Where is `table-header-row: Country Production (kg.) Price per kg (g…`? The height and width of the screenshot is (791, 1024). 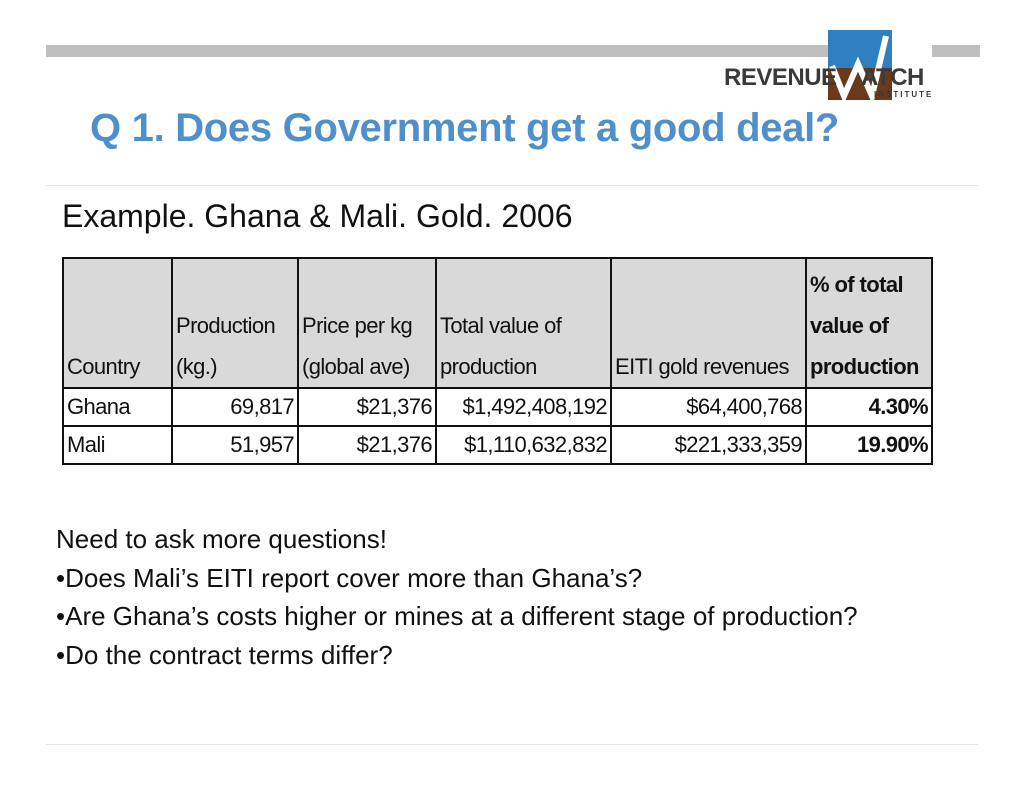
table-header-row: Country Production (kg.) Price per kg (g… is located at coordinates (497, 323).